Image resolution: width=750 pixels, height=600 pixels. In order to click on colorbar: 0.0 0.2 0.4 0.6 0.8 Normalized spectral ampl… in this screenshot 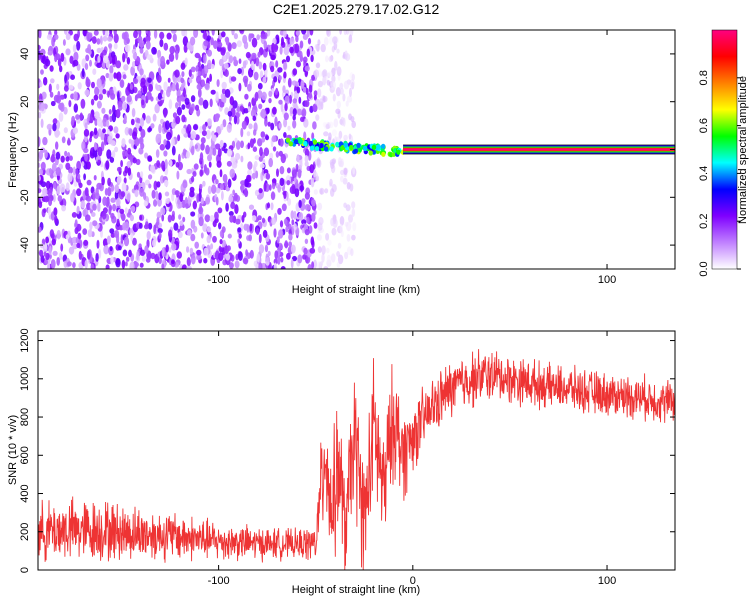, I will do `click(723, 153)`.